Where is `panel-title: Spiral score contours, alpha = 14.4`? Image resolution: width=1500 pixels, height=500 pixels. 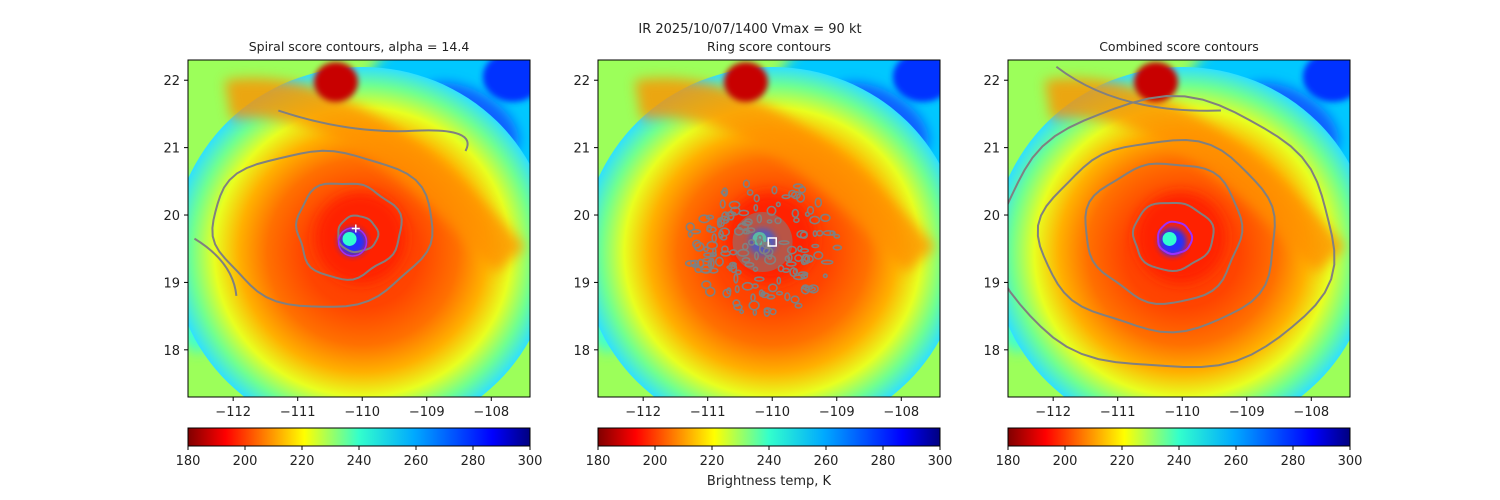
panel-title: Spiral score contours, alpha = 14.4 is located at coordinates (359, 46).